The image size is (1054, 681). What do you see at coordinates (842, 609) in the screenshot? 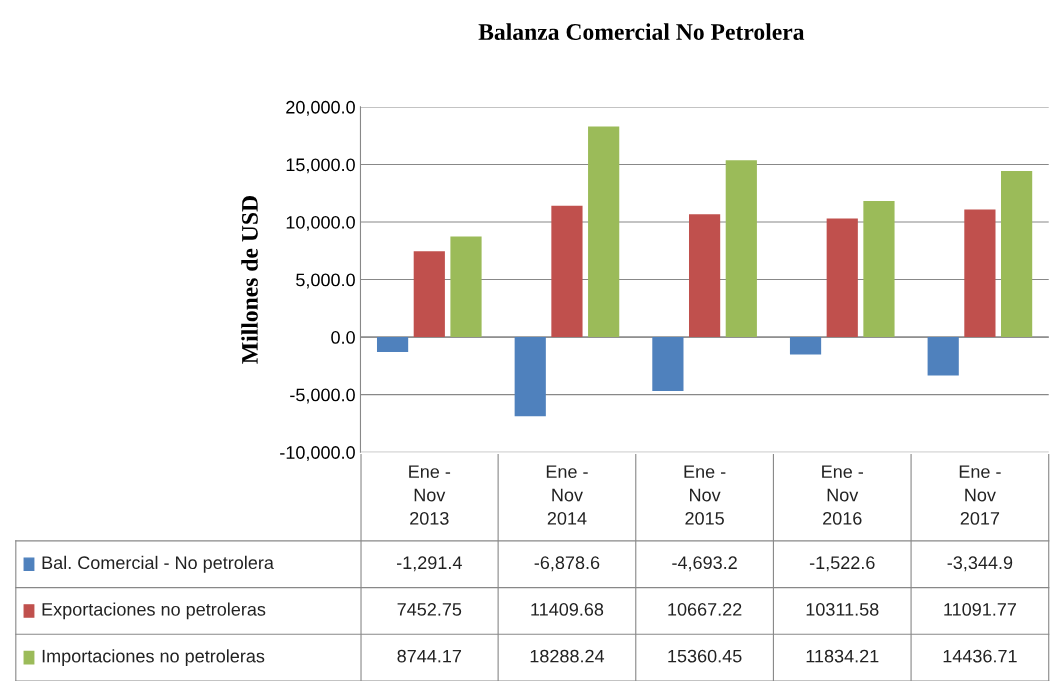
I see `data-label: 10311.58` at bounding box center [842, 609].